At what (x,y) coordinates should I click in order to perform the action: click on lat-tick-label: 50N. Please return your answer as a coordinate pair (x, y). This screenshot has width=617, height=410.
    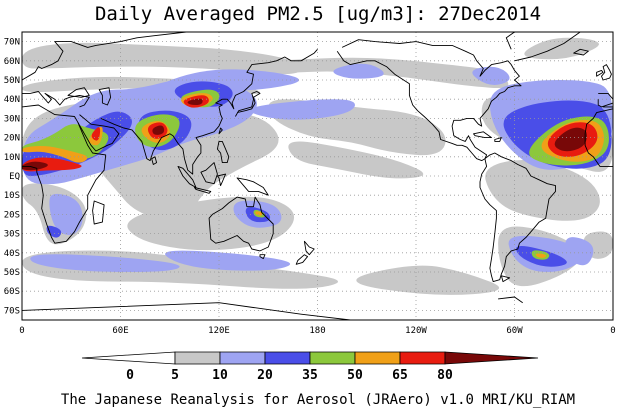
    Looking at the image, I should click on (12, 81).